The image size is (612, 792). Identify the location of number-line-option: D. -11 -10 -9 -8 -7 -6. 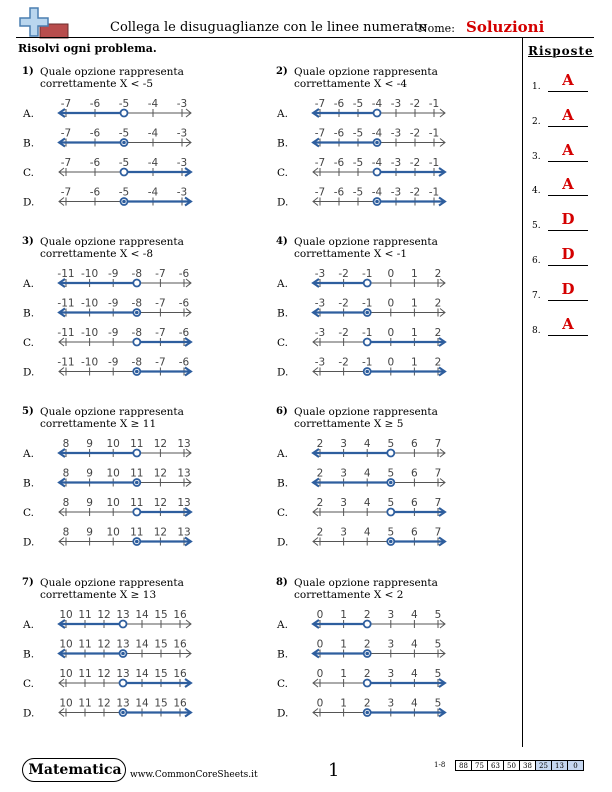
(108, 368).